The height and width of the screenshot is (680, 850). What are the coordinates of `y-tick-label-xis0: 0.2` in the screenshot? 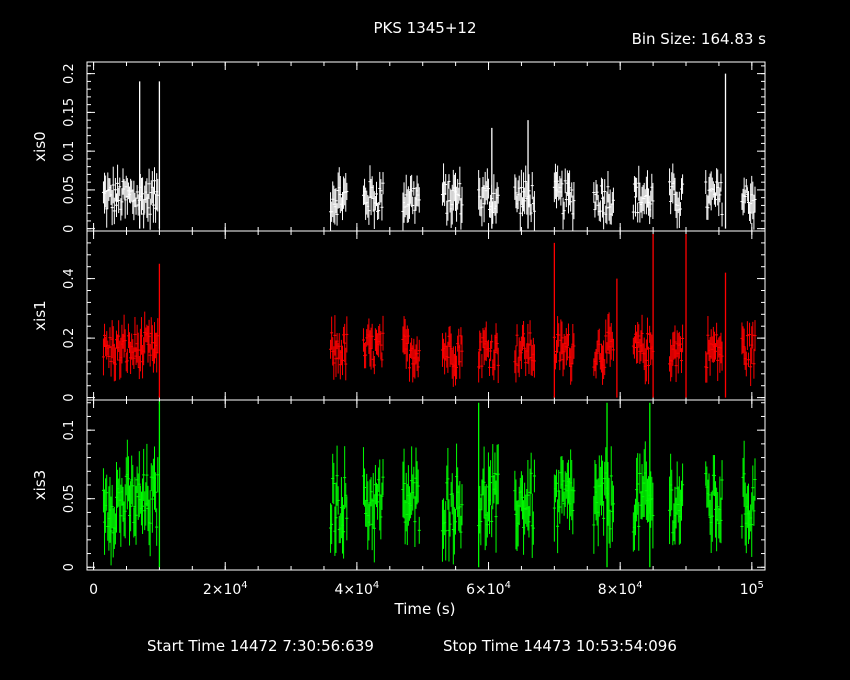 It's located at (69, 73).